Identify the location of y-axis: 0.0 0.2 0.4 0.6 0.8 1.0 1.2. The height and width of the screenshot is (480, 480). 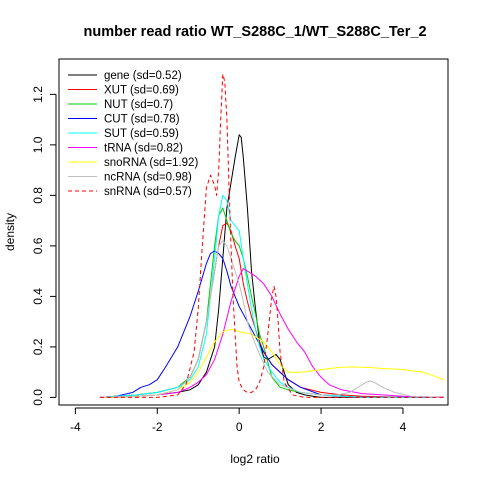
(44, 246).